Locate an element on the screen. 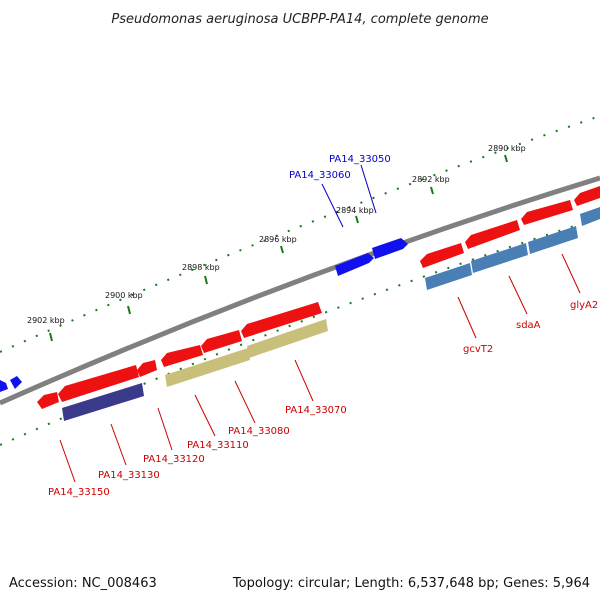 The height and width of the screenshot is (600, 600). gene-label-pa14-33050: PA14_33050 is located at coordinates (360, 159).